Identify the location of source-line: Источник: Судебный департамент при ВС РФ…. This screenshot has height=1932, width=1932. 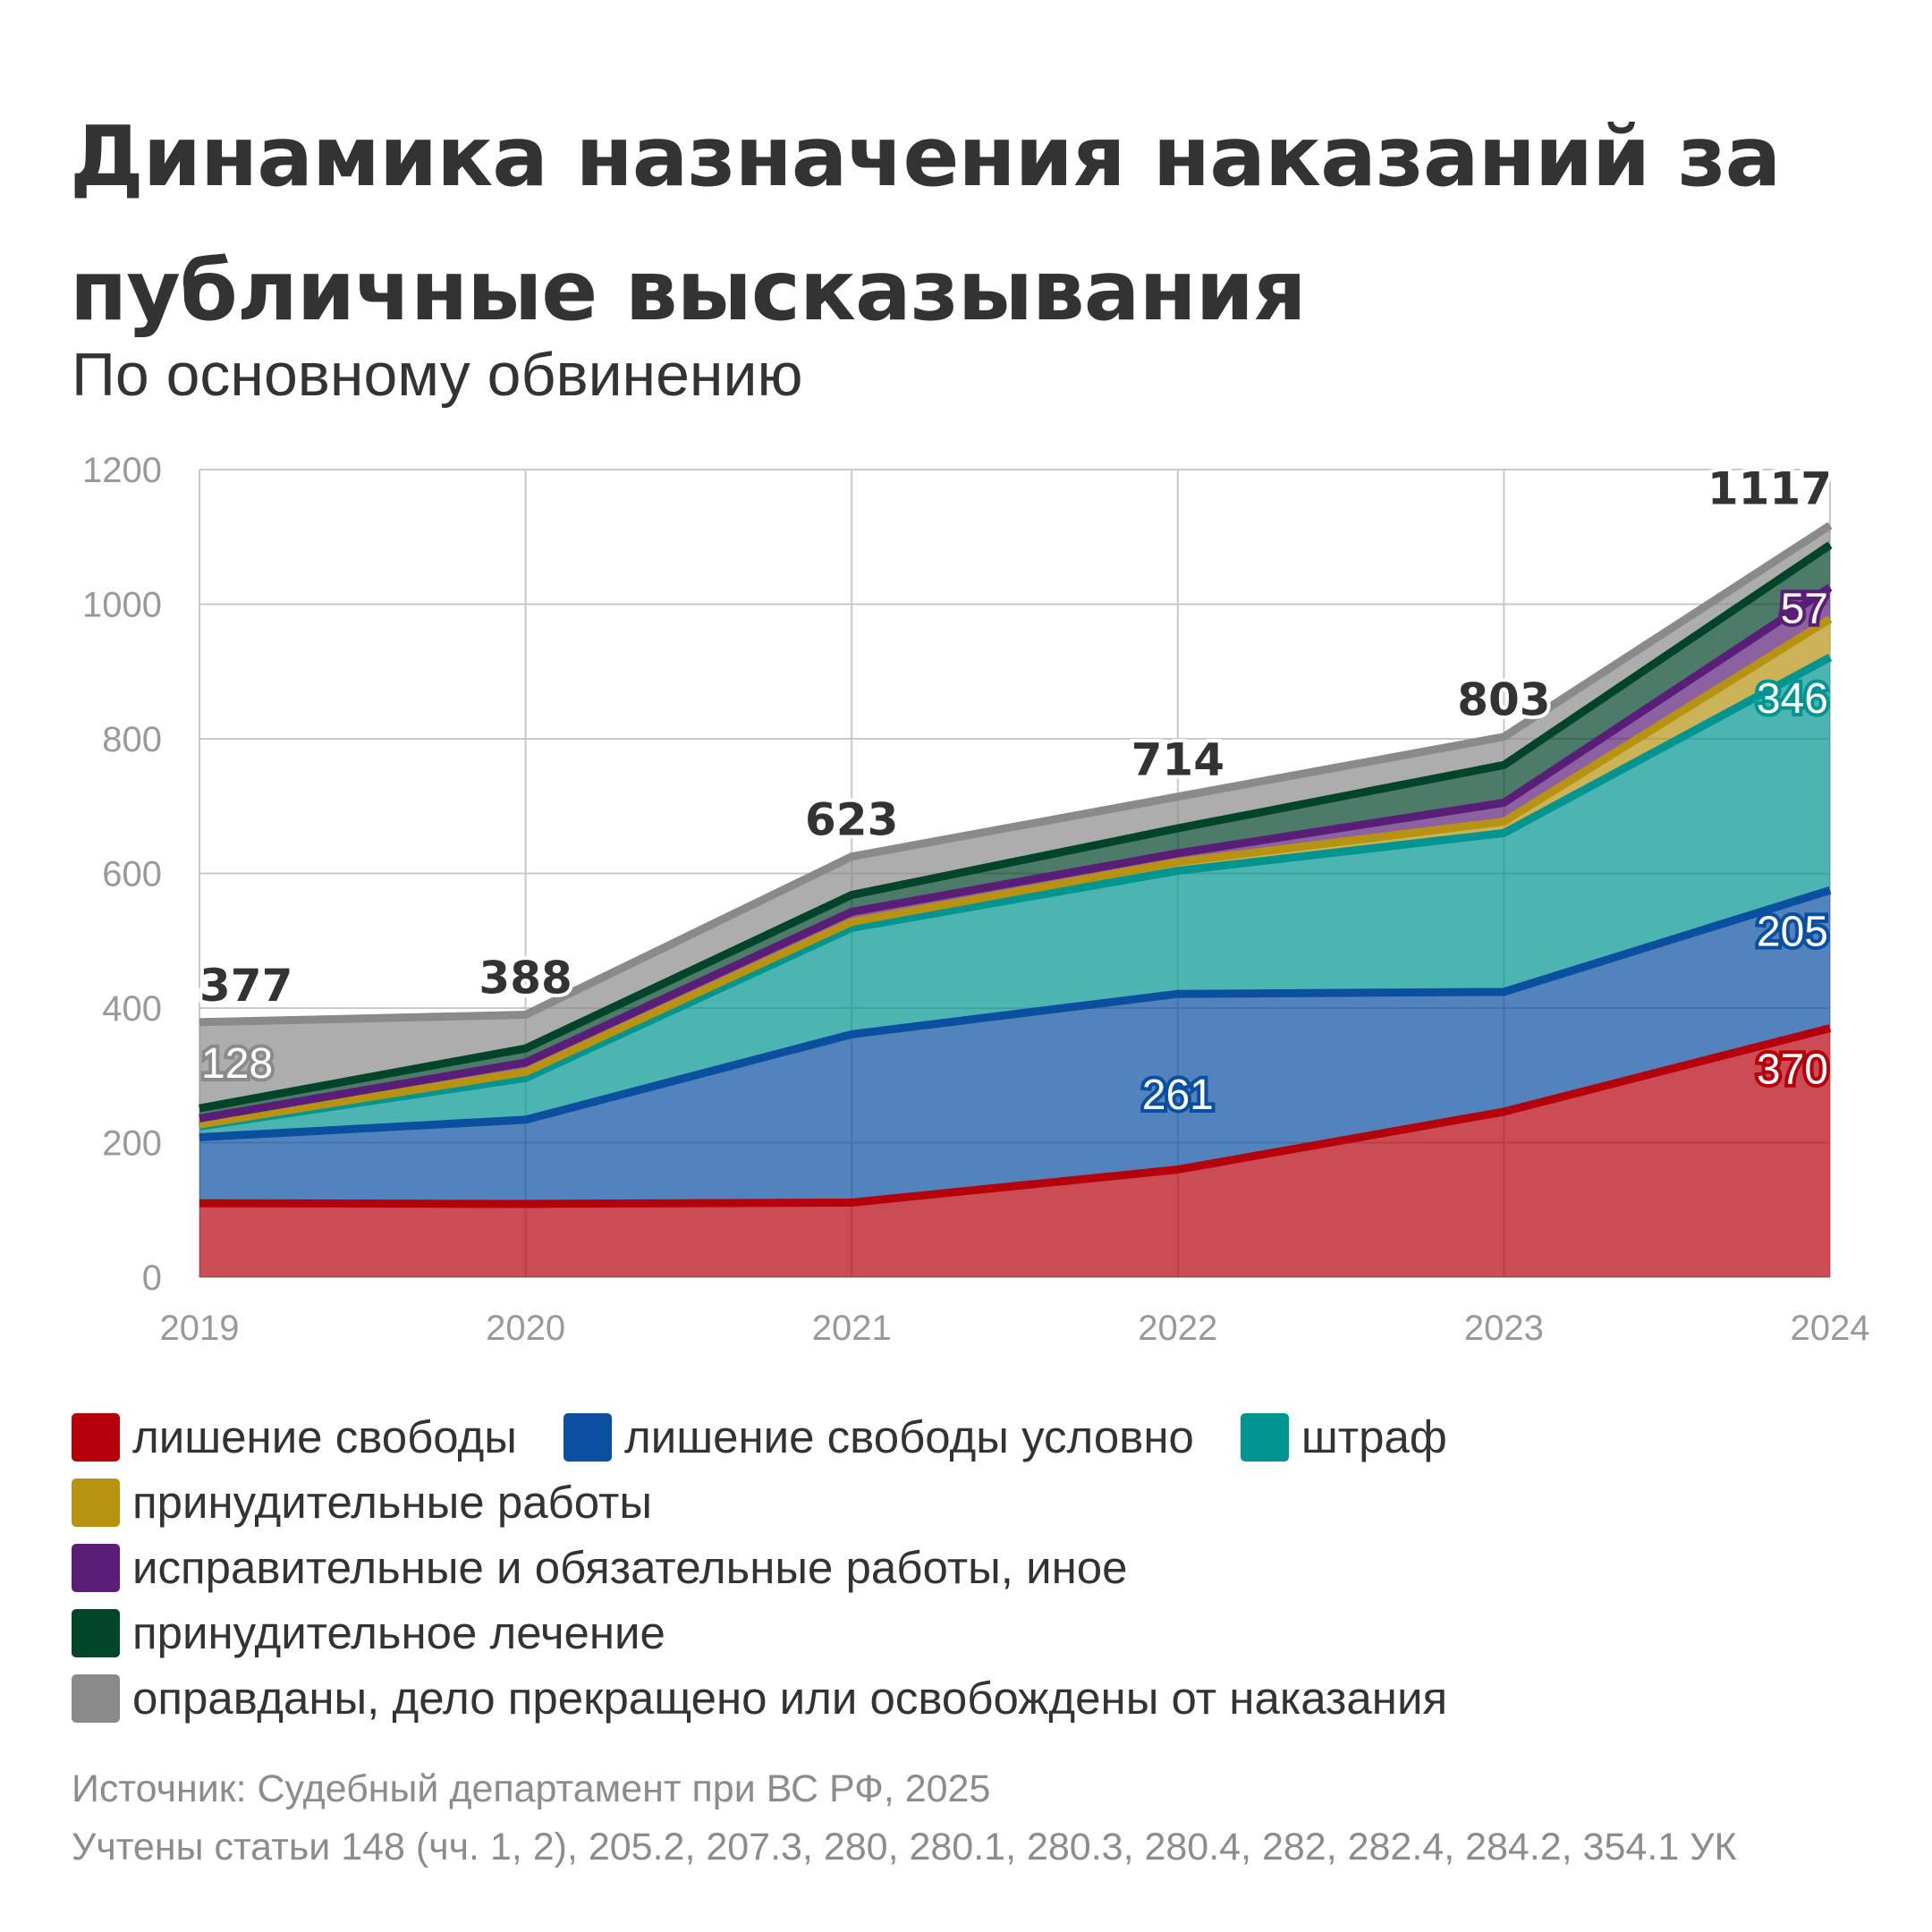
(531, 1788).